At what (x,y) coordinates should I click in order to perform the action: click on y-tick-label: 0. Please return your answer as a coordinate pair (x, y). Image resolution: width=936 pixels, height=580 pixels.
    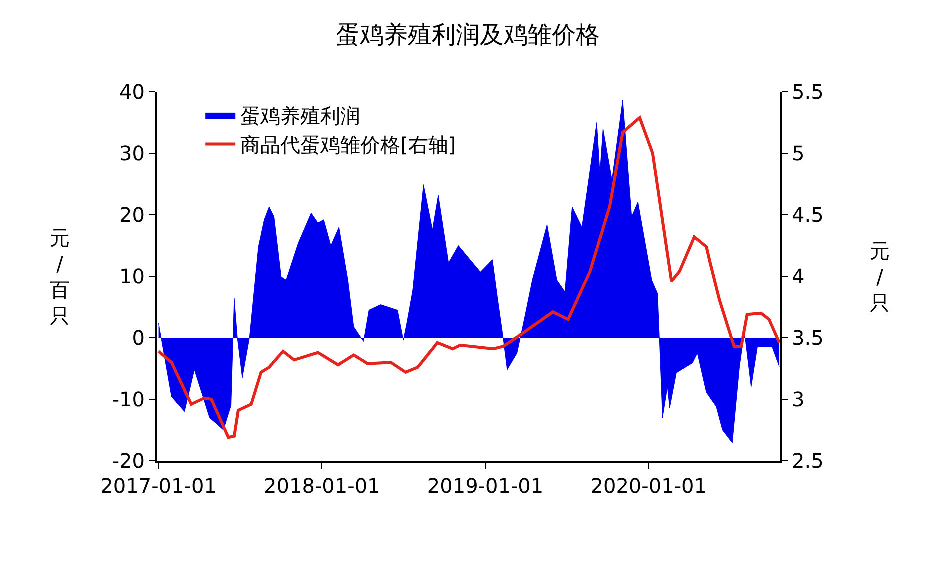
    Looking at the image, I should click on (138, 338).